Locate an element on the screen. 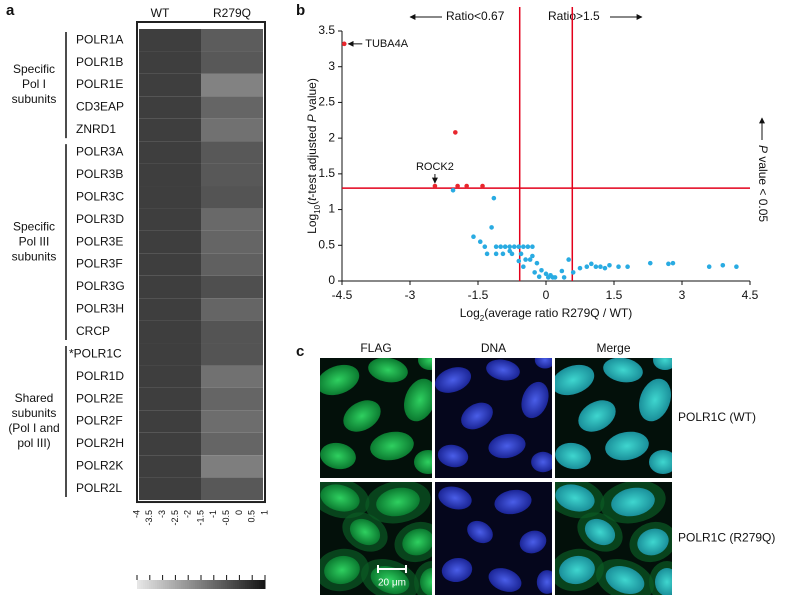  x-tick-label: 4.5 is located at coordinates (750, 295).